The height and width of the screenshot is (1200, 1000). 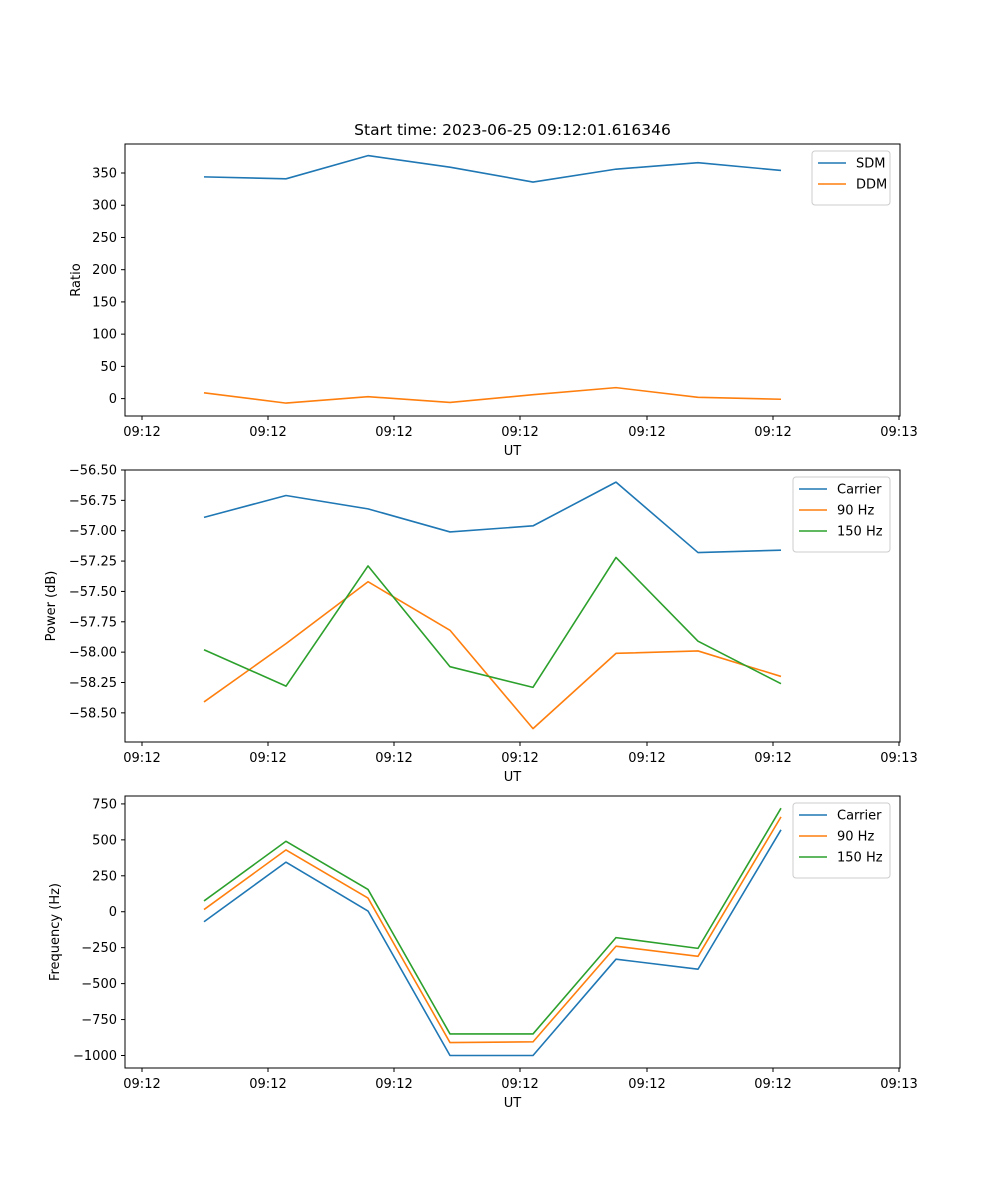 What do you see at coordinates (51, 606) in the screenshot?
I see `y-axis-label: Power (dB)` at bounding box center [51, 606].